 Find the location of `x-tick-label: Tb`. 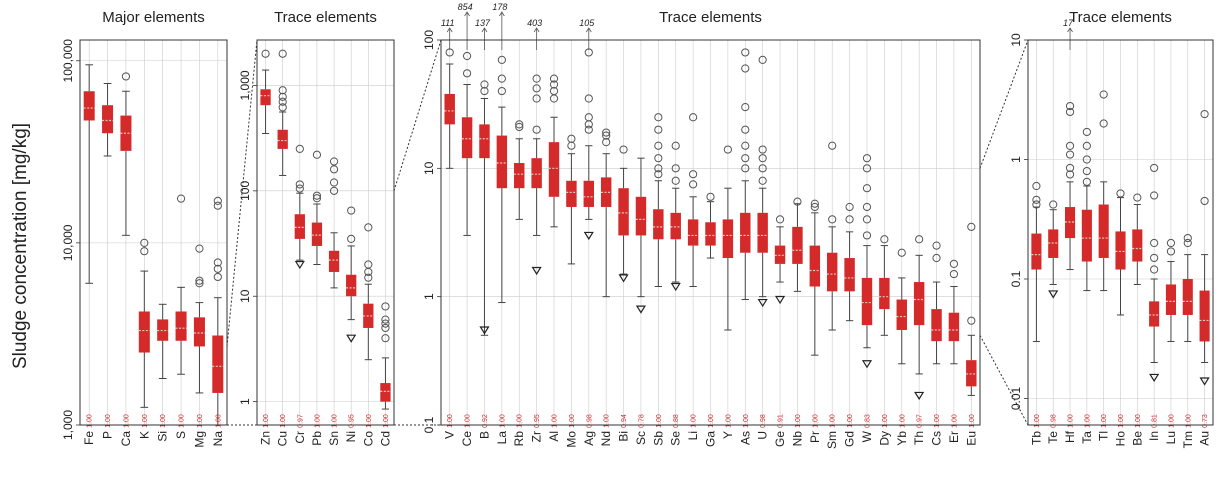

x-tick-label: Tb is located at coordinates (1036, 438).